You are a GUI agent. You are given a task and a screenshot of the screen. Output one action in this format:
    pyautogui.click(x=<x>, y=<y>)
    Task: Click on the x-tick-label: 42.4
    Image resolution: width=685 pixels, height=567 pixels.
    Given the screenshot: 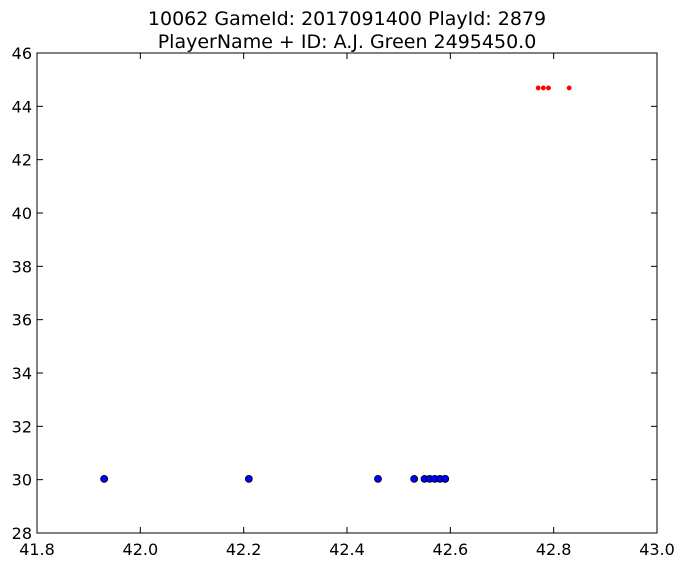 What is the action you would take?
    pyautogui.click(x=347, y=549)
    